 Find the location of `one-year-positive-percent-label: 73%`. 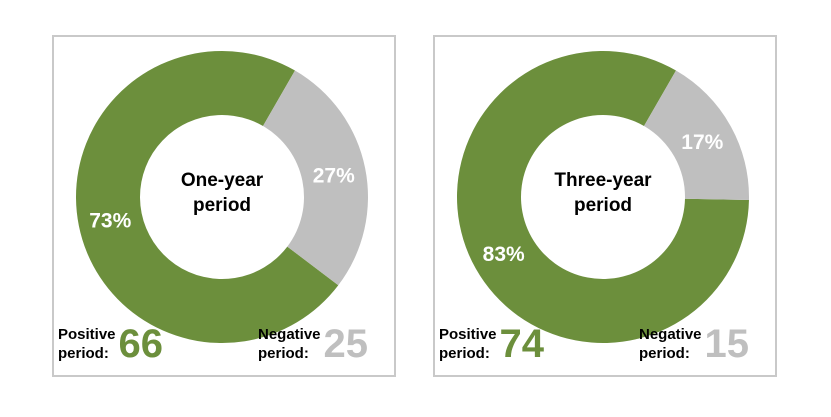

one-year-positive-percent-label: 73% is located at coordinates (110, 221).